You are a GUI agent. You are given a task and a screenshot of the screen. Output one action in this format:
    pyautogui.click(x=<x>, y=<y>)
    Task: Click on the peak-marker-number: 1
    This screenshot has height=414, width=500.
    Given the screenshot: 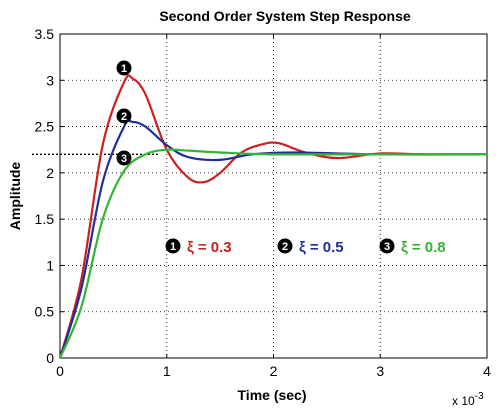 What is the action you would take?
    pyautogui.click(x=124, y=69)
    